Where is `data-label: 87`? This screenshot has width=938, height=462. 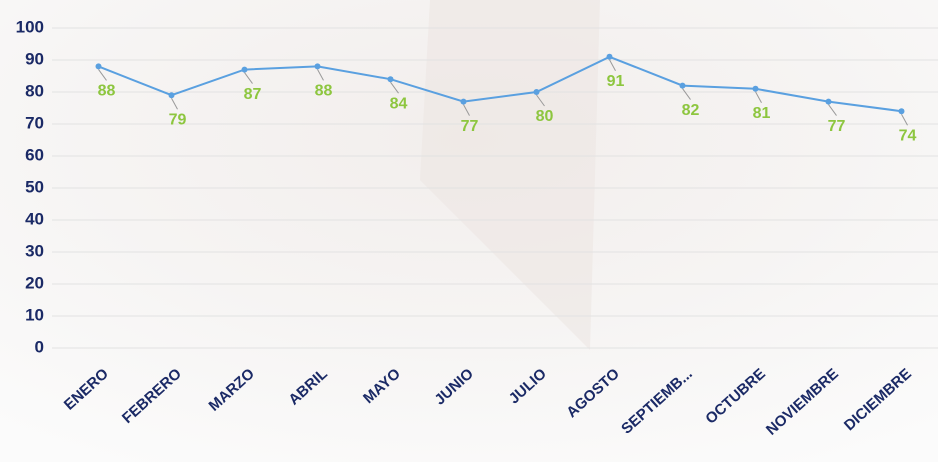
data-label: 87 is located at coordinates (253, 94).